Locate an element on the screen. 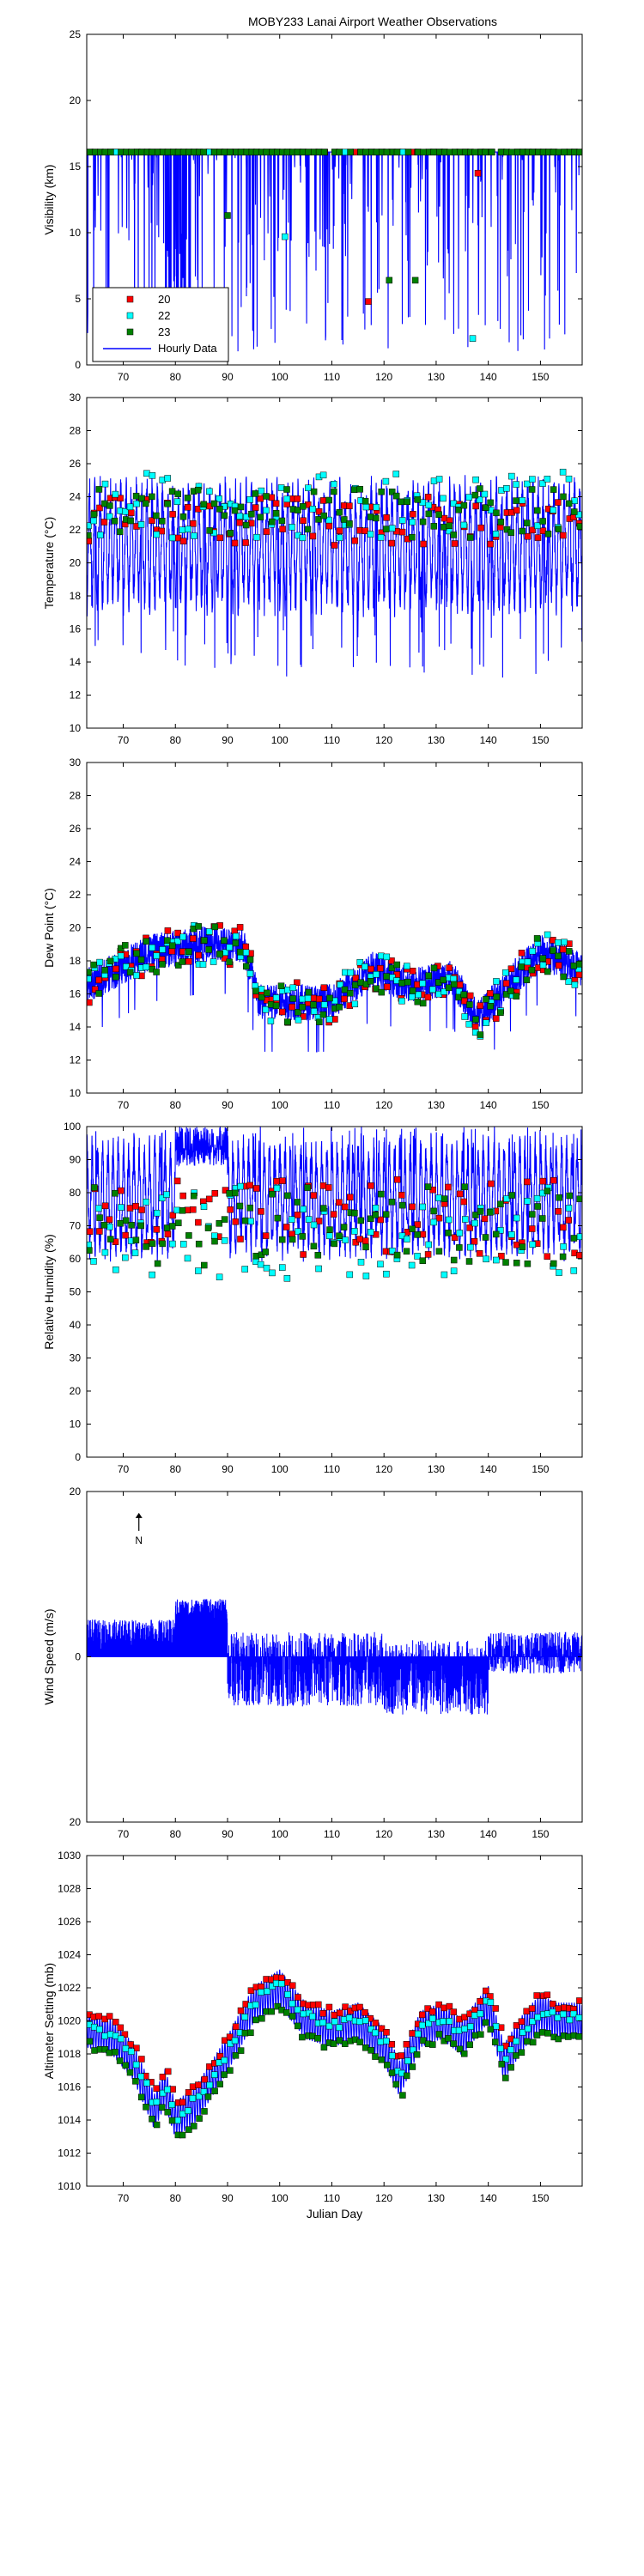  y-tick-label: 1024 is located at coordinates (69, 1955).